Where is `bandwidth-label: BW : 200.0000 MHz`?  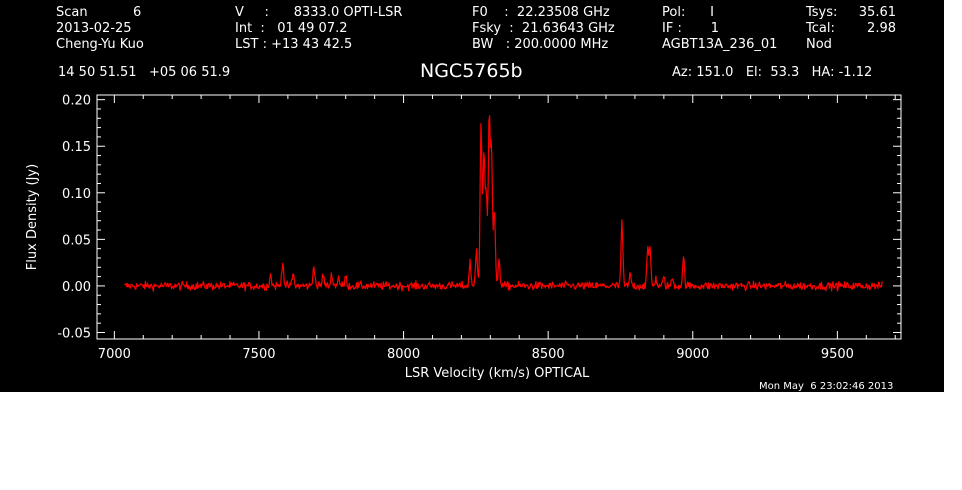 bandwidth-label: BW : 200.0000 MHz is located at coordinates (540, 44).